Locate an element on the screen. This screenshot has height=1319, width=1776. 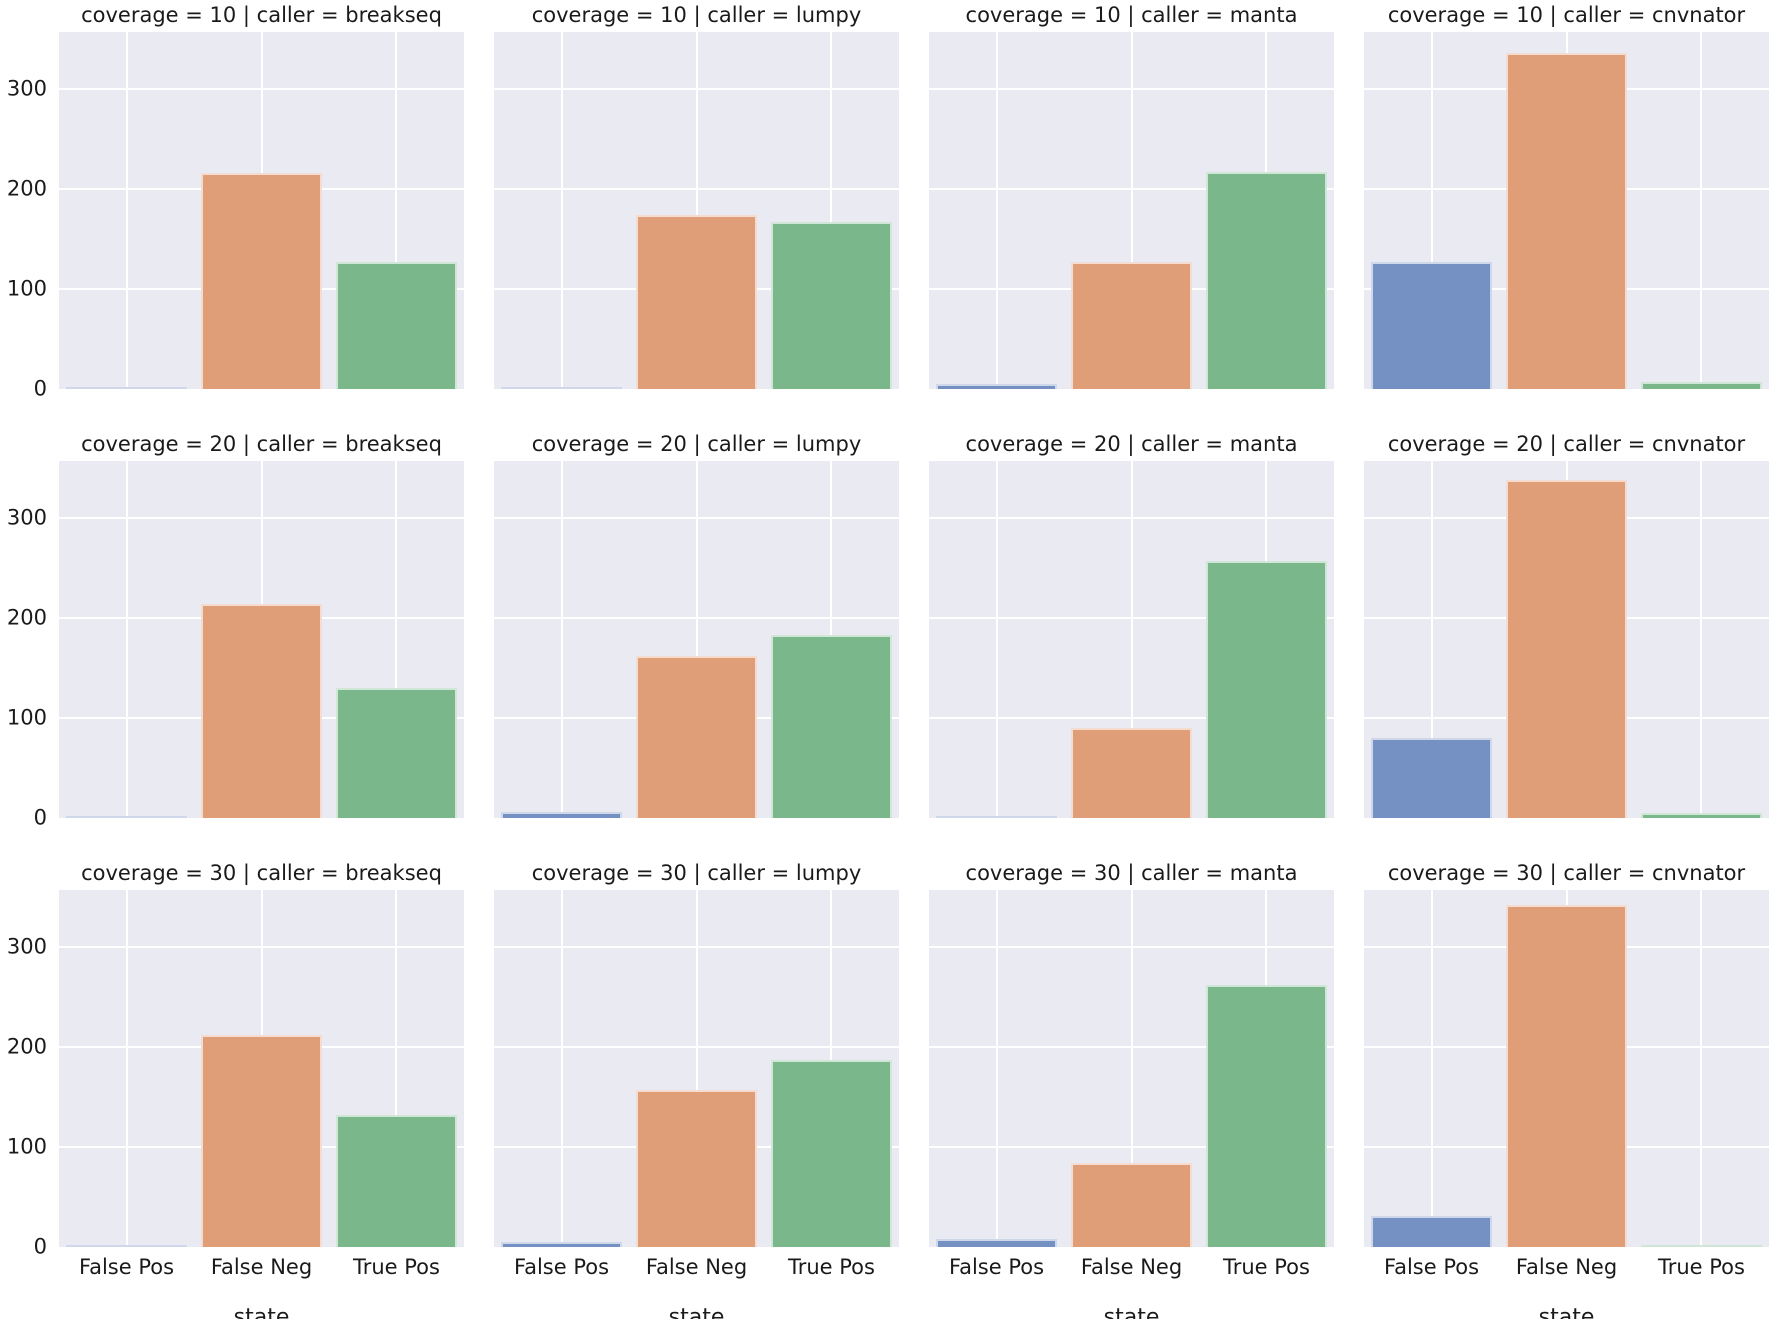
facet-title: coverage = 20 | caller = cnvnator is located at coordinates (1566, 444).